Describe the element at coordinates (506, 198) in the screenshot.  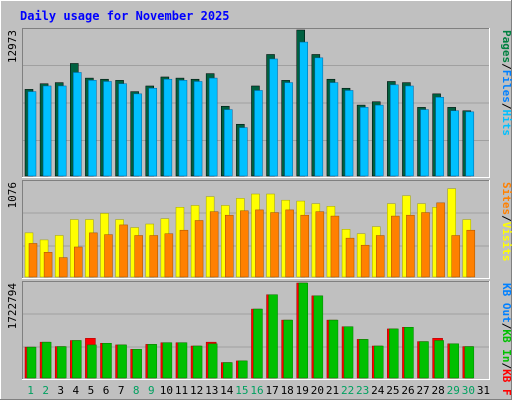
I see `legend-entry: Sites` at that location.